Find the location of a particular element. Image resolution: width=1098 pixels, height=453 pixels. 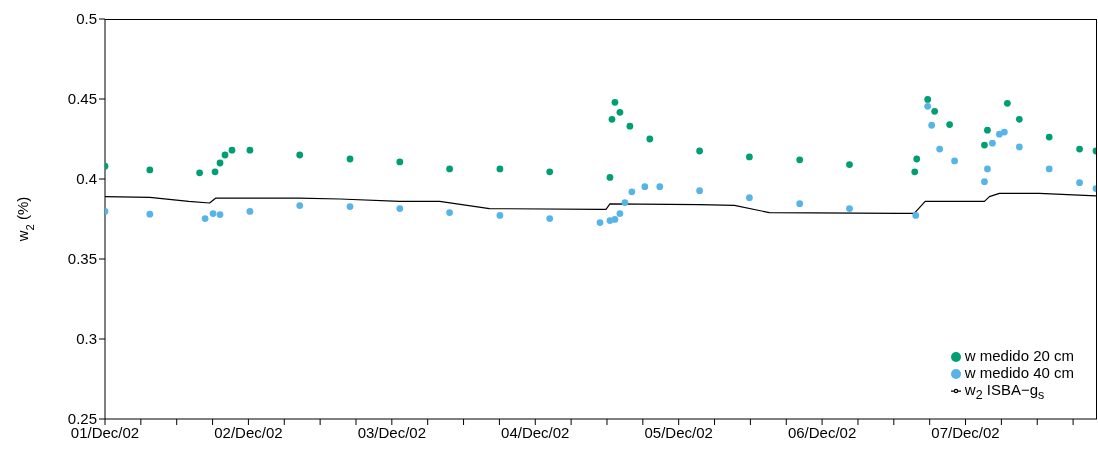

y-tick-label: 0.4 is located at coordinates (86, 179).